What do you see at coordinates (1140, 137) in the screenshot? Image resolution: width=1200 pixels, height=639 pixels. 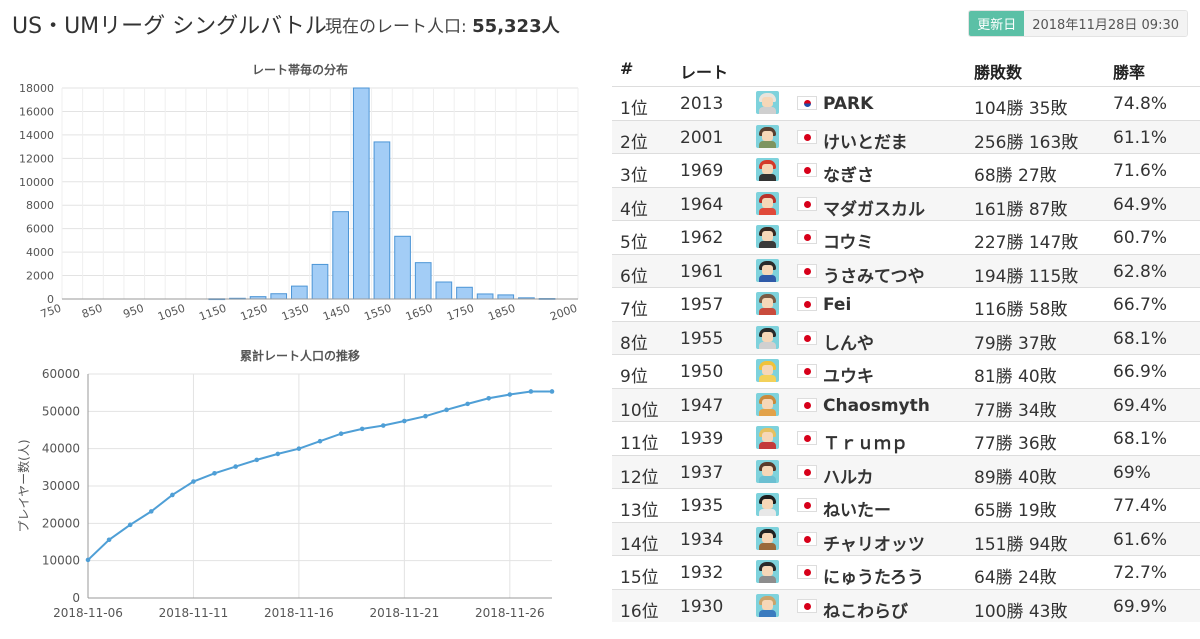 I see `winrate-cell: 61.1%` at bounding box center [1140, 137].